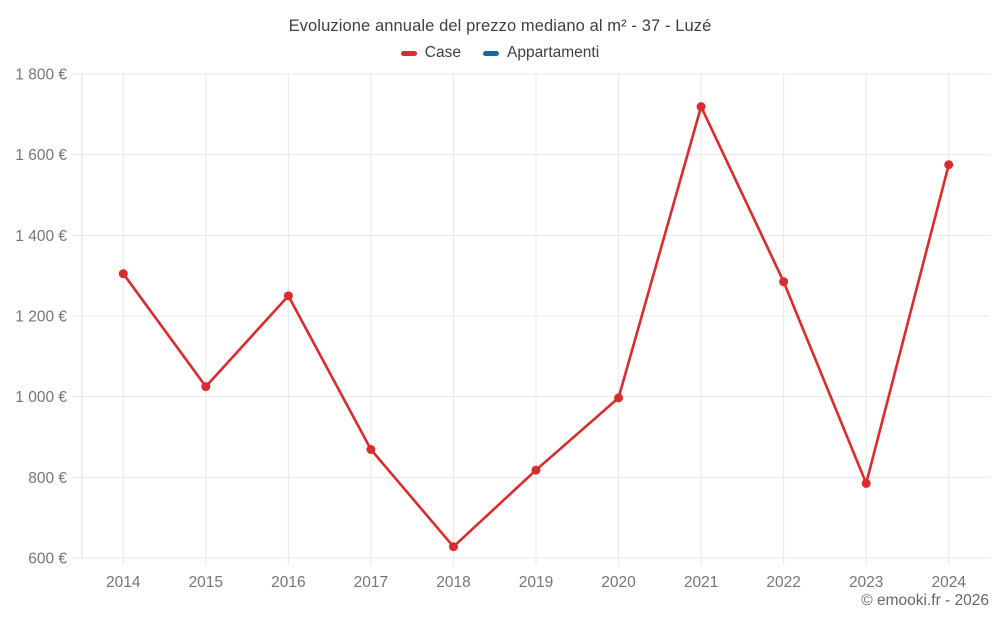 This screenshot has height=625, width=1000. I want to click on data-point-case-2022, so click(784, 282).